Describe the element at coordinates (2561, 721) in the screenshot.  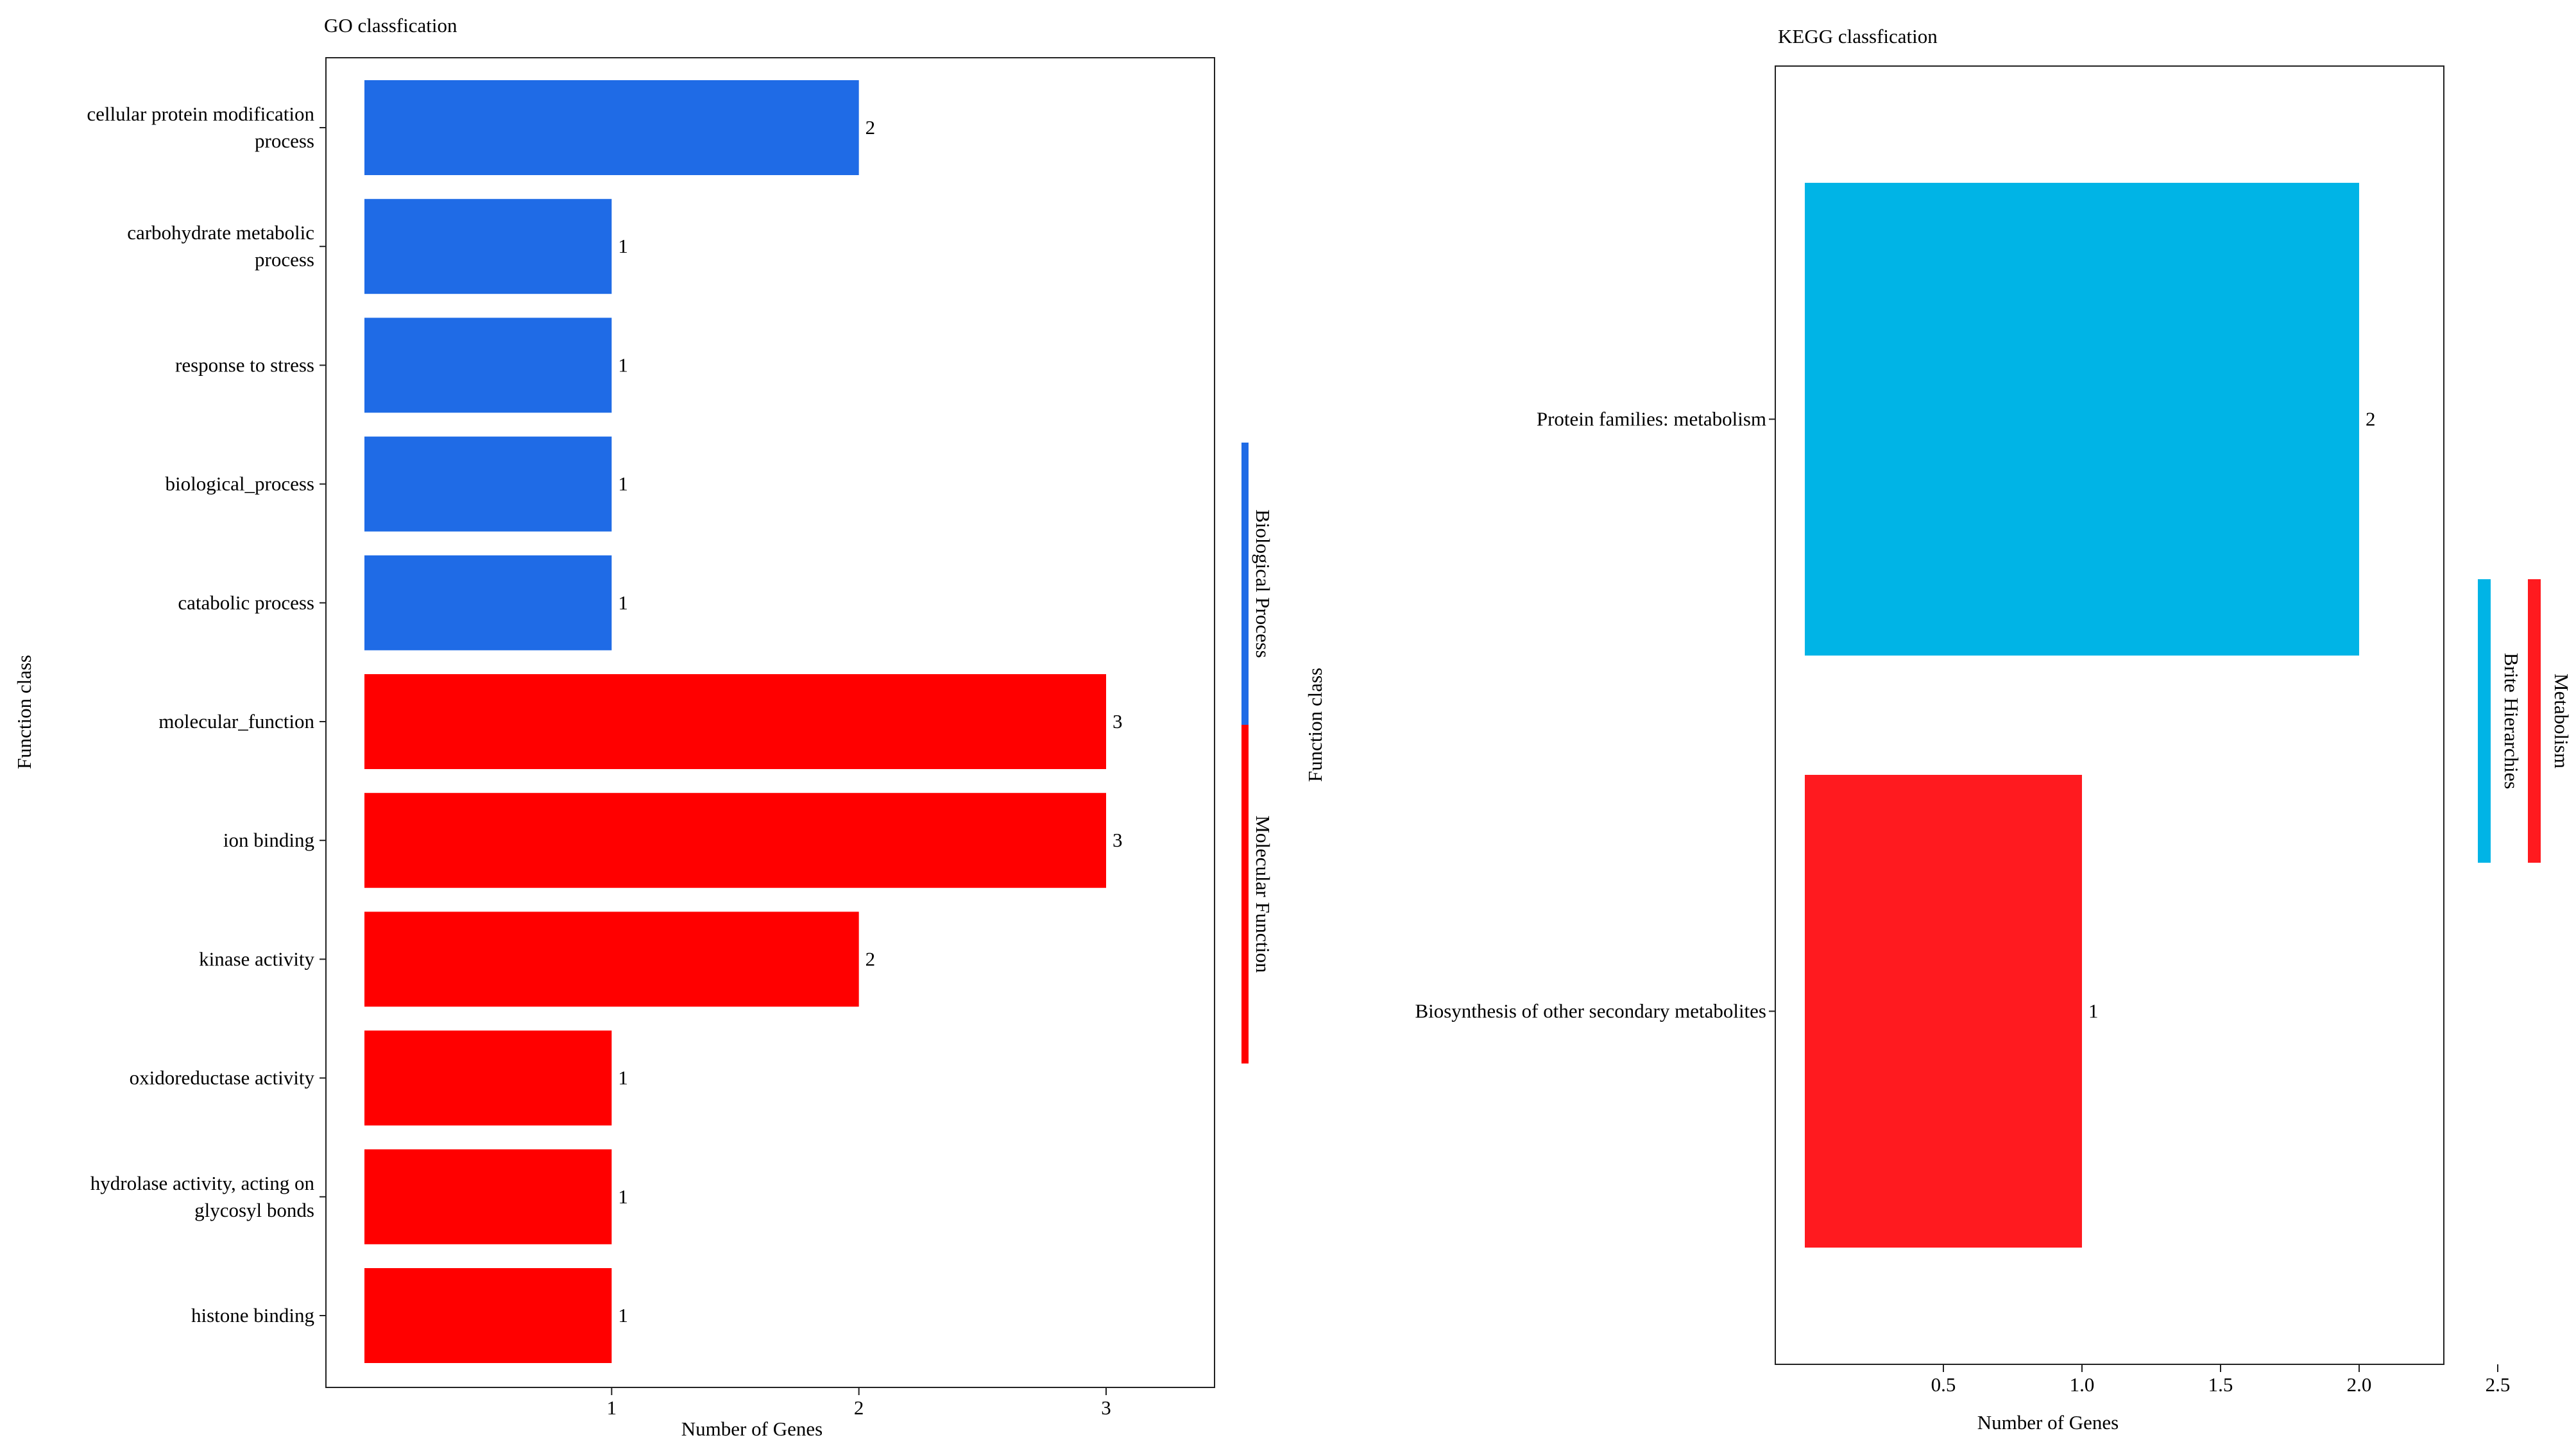
I see `kegg-legend-label-1: Metabolism` at that location.